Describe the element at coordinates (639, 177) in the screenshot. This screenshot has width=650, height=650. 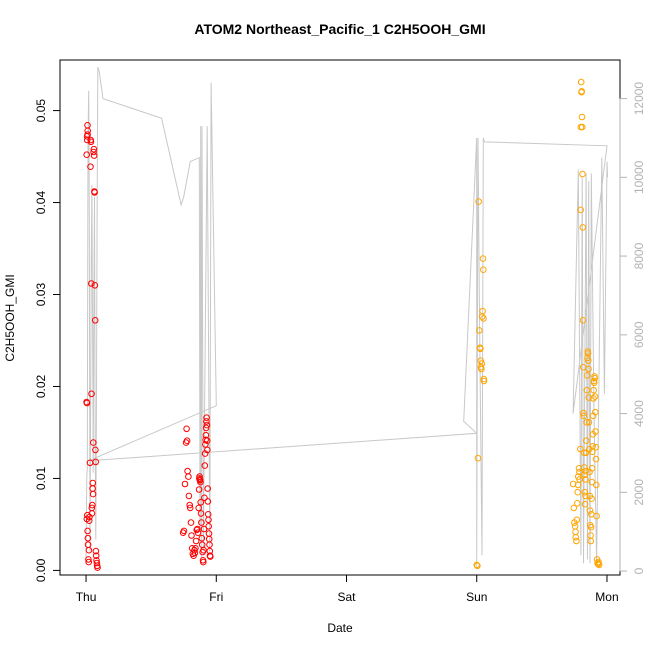
I see `y2-tick-label: 10000` at that location.